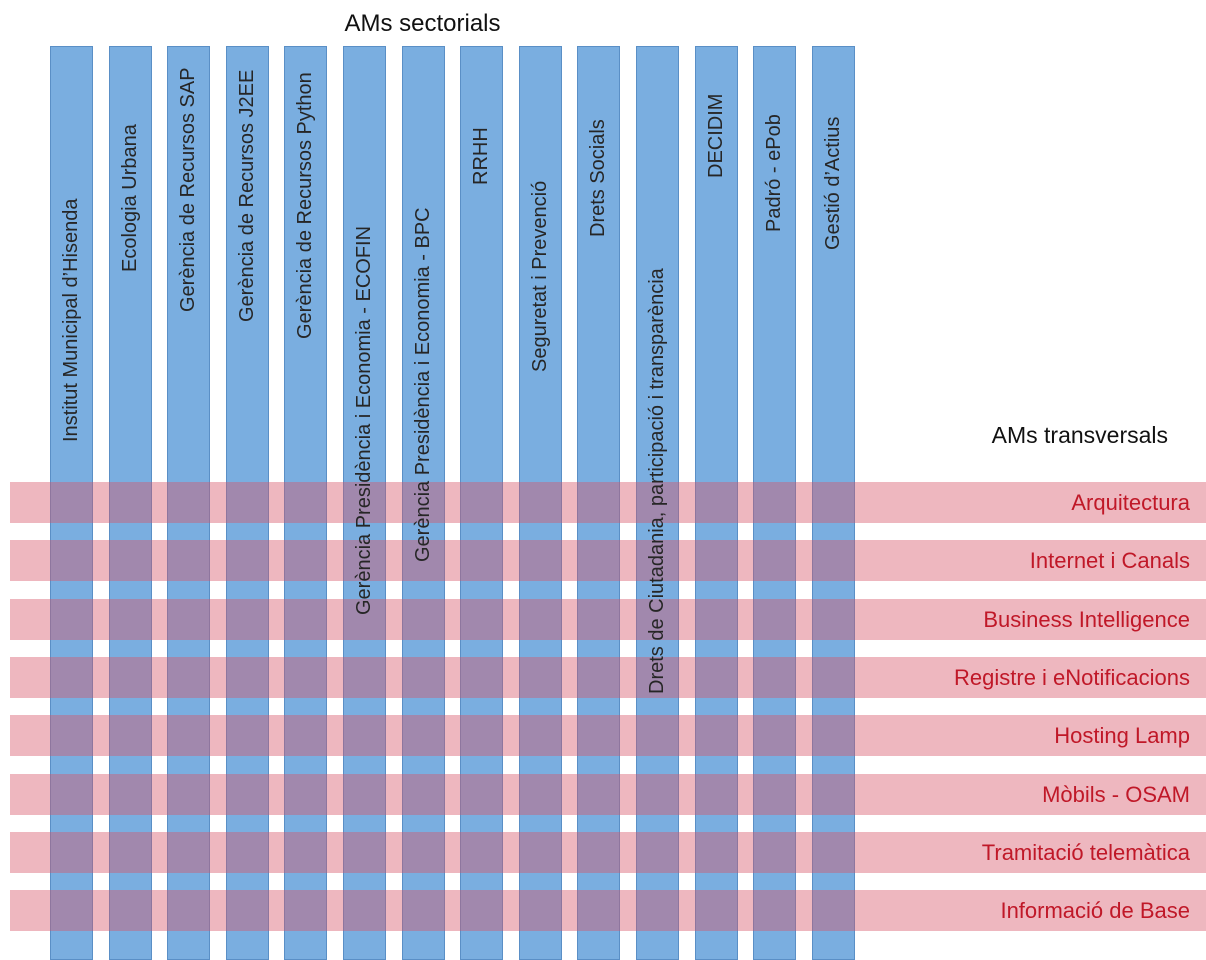 This screenshot has width=1206, height=960. Describe the element at coordinates (422, 23) in the screenshot. I see `sectorial-header: AMs sectorials` at that location.